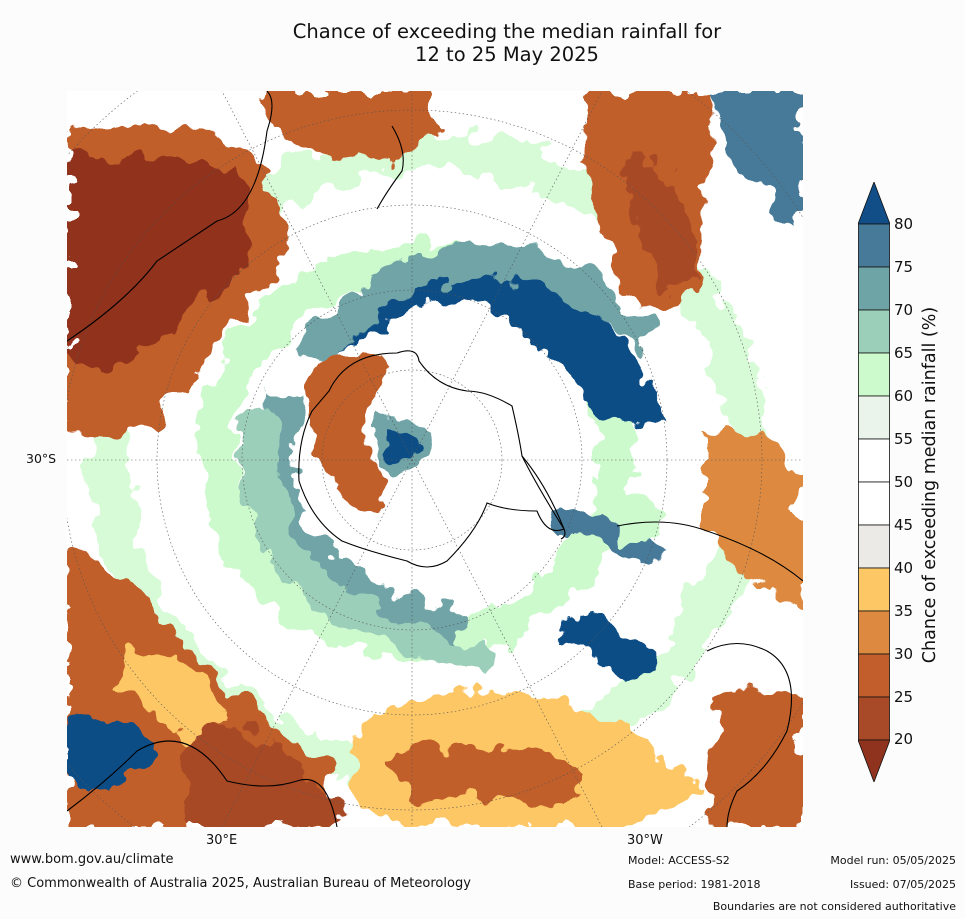 The height and width of the screenshot is (919, 965). I want to click on colorbar-tick-80: 80, so click(904, 224).